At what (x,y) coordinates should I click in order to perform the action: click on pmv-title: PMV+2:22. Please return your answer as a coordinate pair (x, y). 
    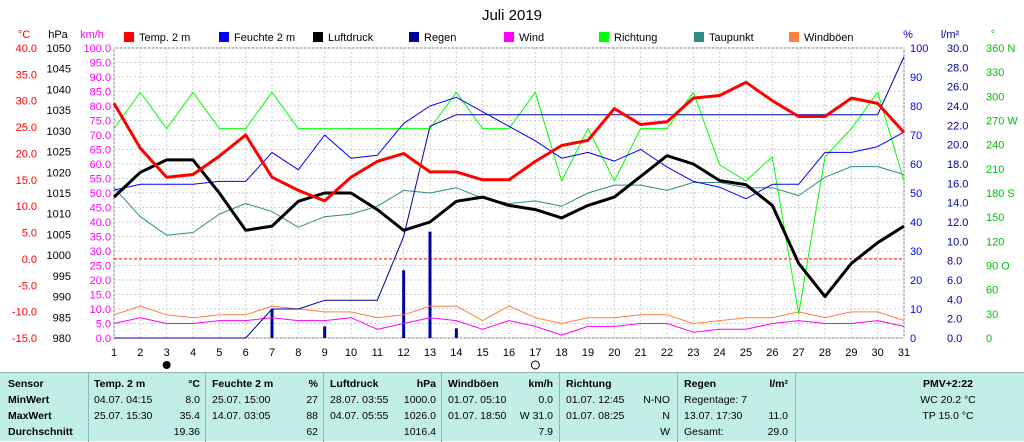
    Looking at the image, I should click on (948, 384).